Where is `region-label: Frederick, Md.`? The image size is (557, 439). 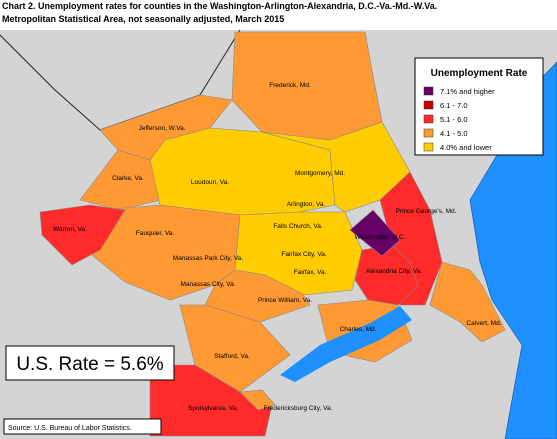
region-label: Frederick, Md. is located at coordinates (290, 85).